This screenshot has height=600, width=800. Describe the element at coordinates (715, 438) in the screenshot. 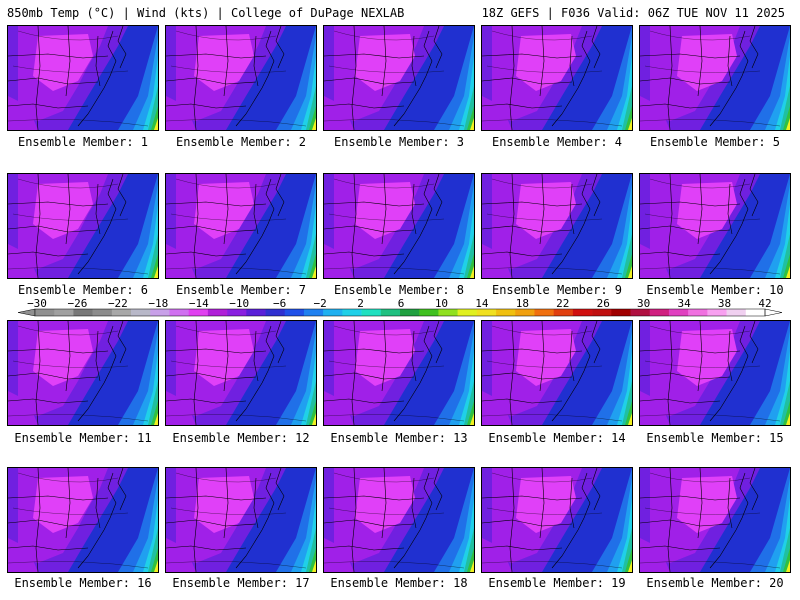

I see `ensemble-member-label: Ensemble Member: 15` at that location.